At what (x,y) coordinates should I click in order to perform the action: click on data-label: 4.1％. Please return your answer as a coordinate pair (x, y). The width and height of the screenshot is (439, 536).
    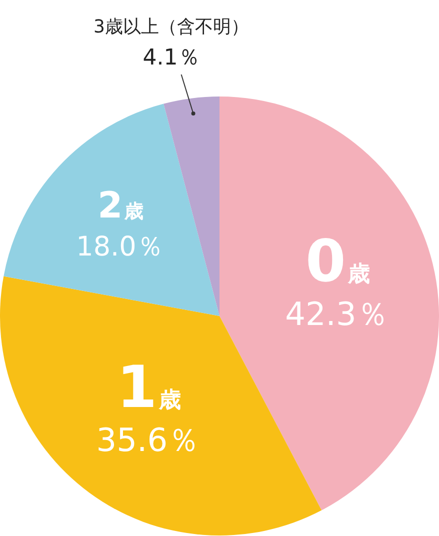
    Looking at the image, I should click on (171, 58).